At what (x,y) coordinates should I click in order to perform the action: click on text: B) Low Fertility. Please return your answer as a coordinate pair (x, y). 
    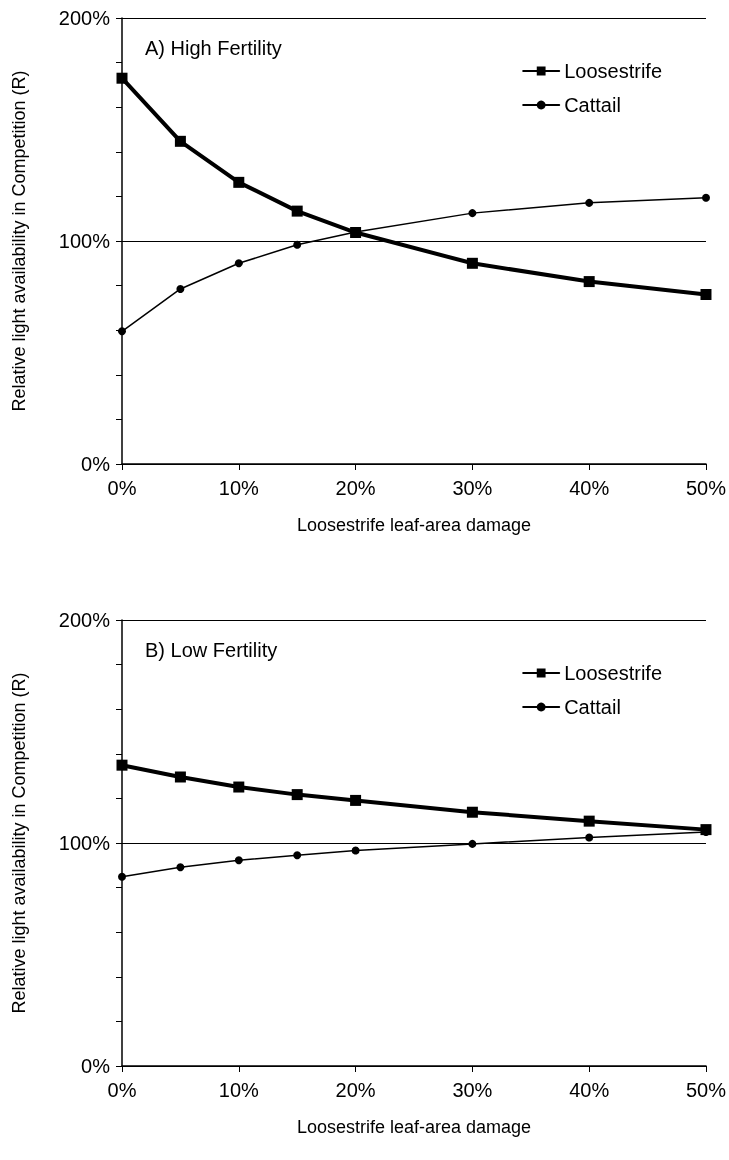
    Looking at the image, I should click on (211, 650).